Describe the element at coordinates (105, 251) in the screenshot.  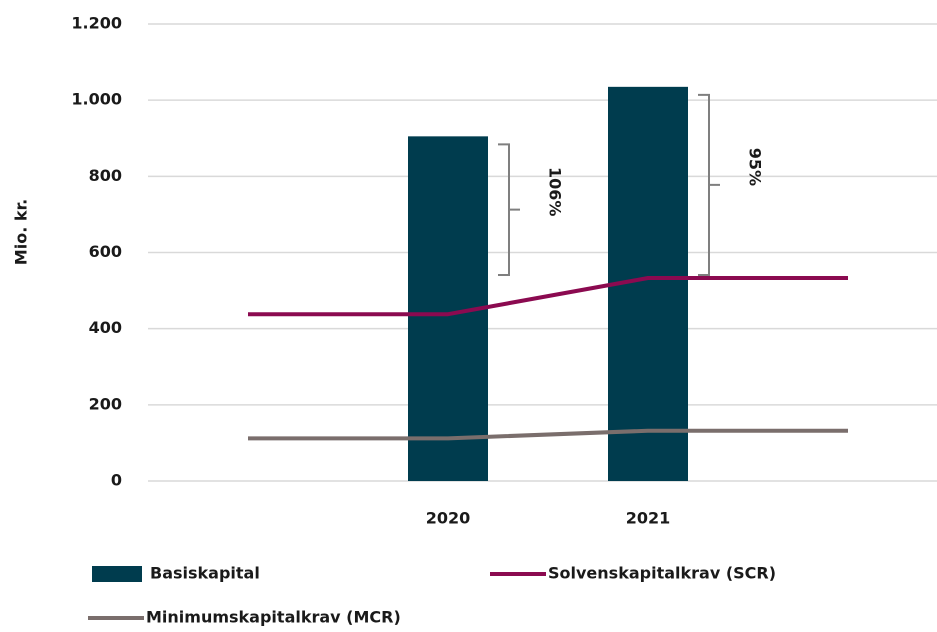
I see `y-tick-label: 600` at that location.